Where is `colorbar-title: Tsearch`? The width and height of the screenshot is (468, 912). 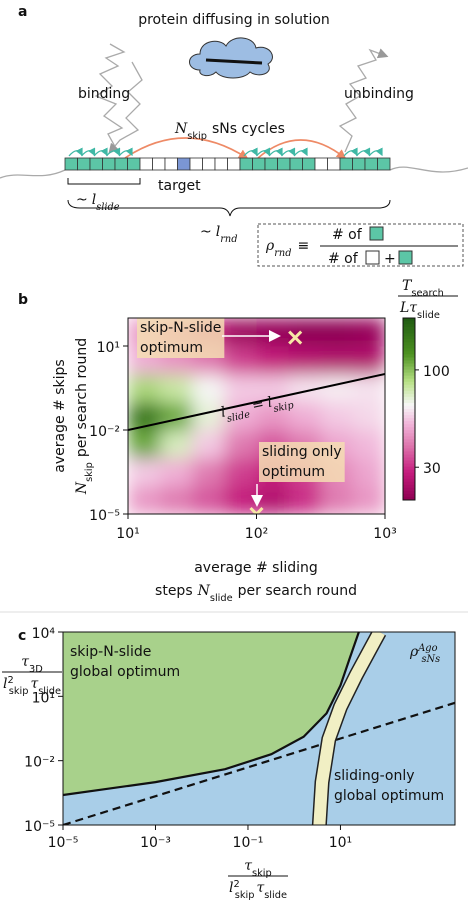
colorbar-title: Tsearch is located at coordinates (423, 288).